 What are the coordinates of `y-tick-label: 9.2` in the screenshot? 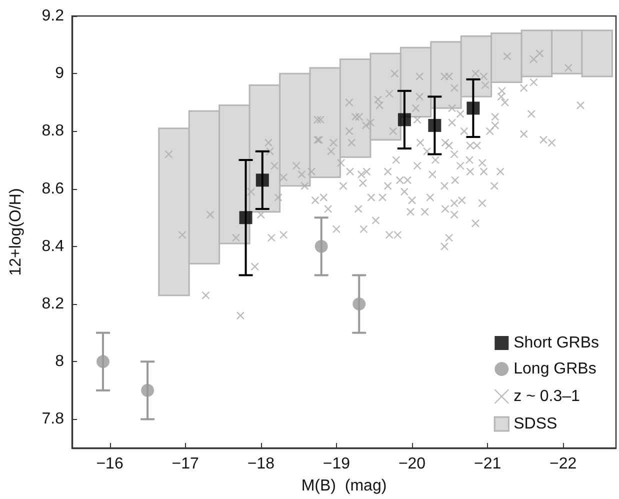 It's located at (53, 16).